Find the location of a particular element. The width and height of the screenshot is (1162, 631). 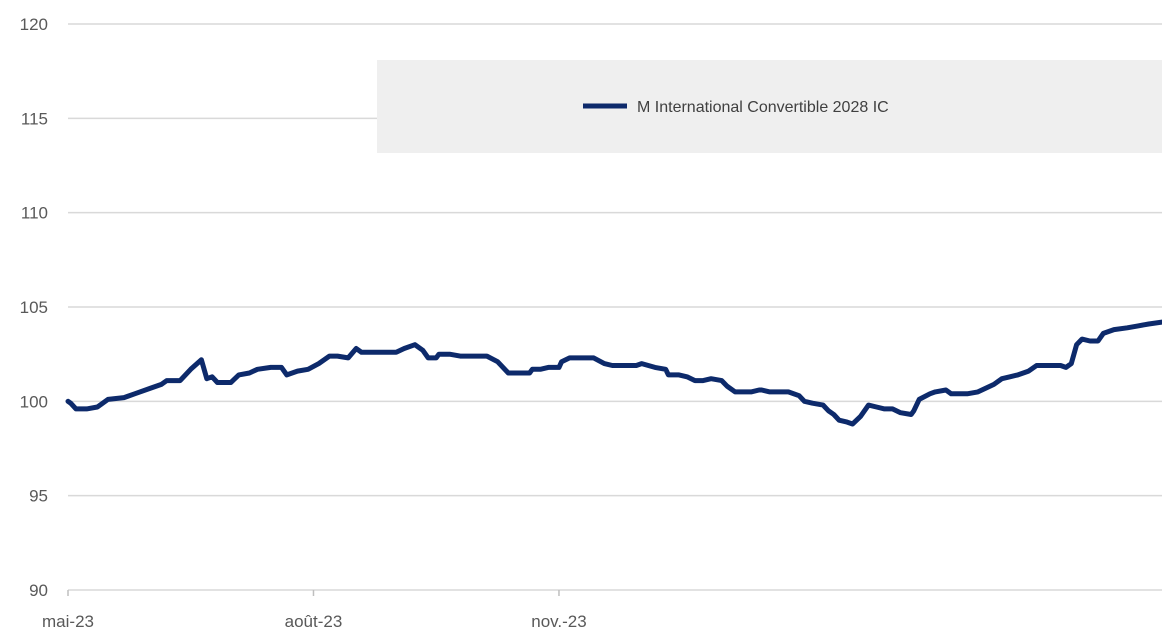

x-tick-label: mai-23 is located at coordinates (68, 621).